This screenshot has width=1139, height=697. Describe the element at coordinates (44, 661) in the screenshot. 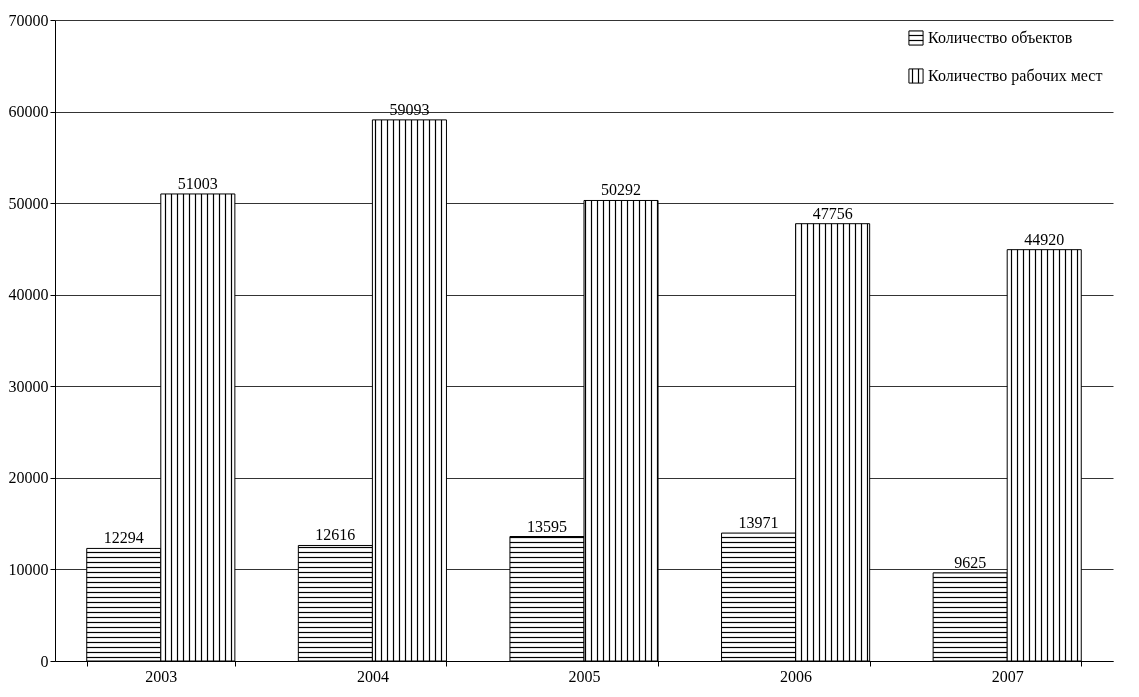

I see `y-tick-label: 0` at that location.